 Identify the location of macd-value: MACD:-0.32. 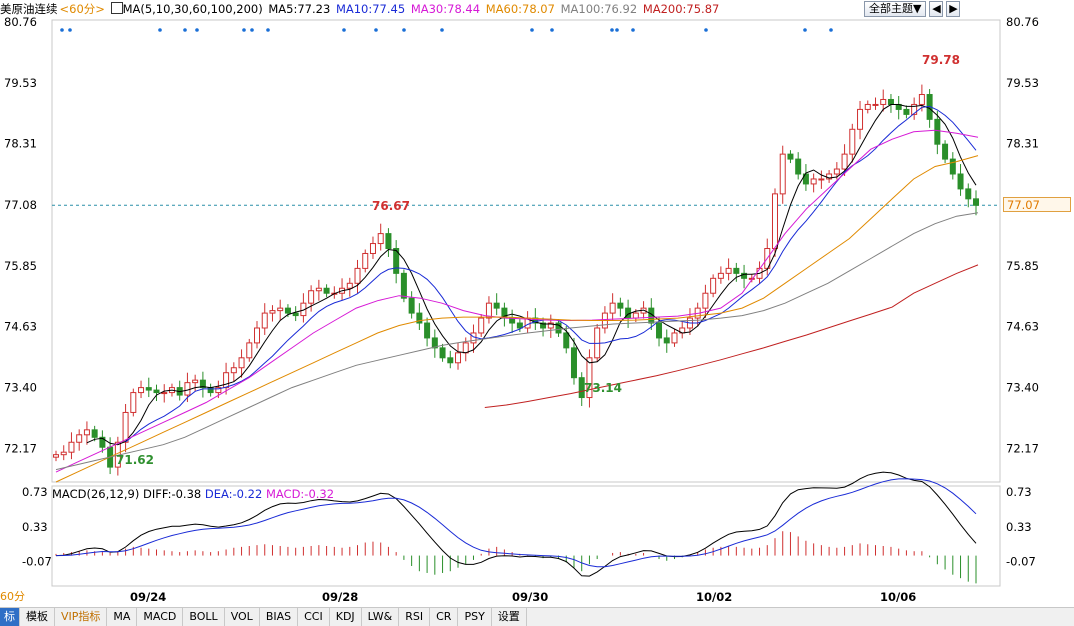
(300, 494).